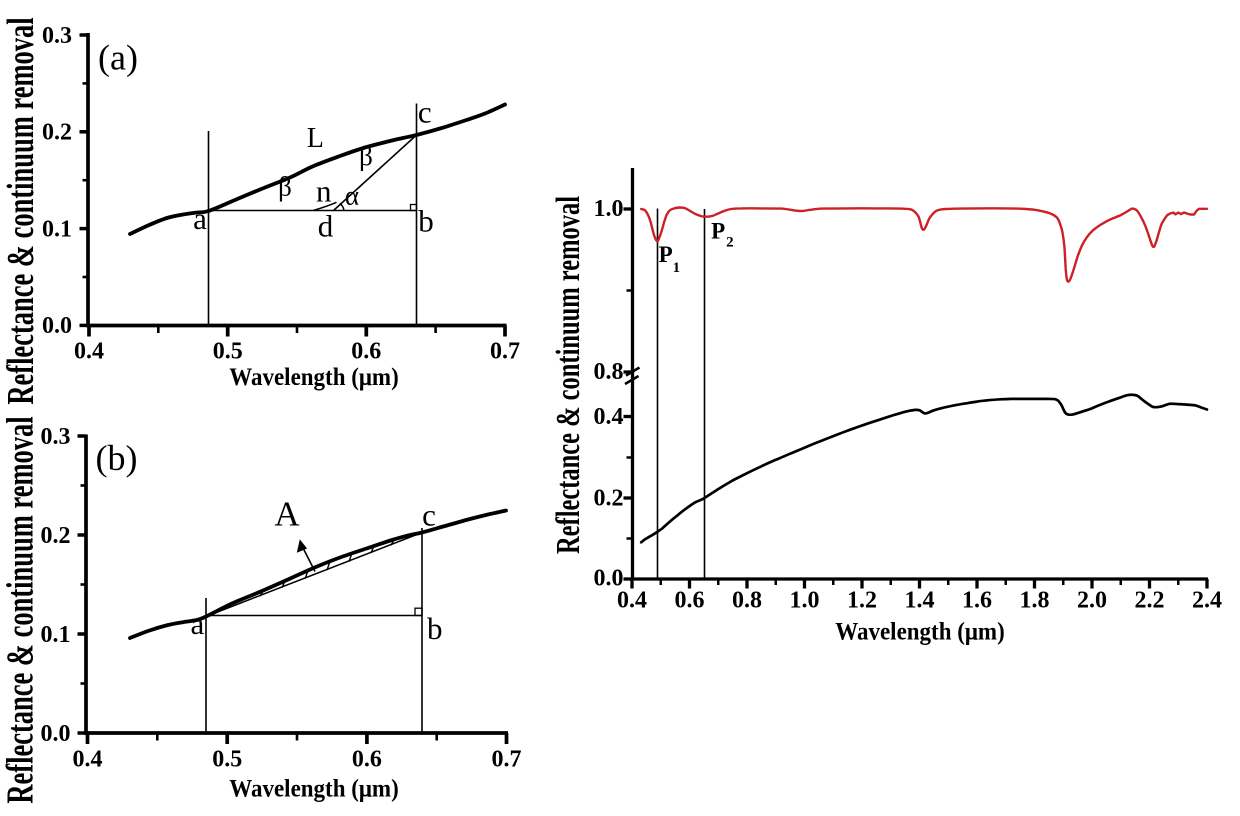 This screenshot has width=1240, height=816. Describe the element at coordinates (117, 458) in the screenshot. I see `svg-text: (b)` at that location.